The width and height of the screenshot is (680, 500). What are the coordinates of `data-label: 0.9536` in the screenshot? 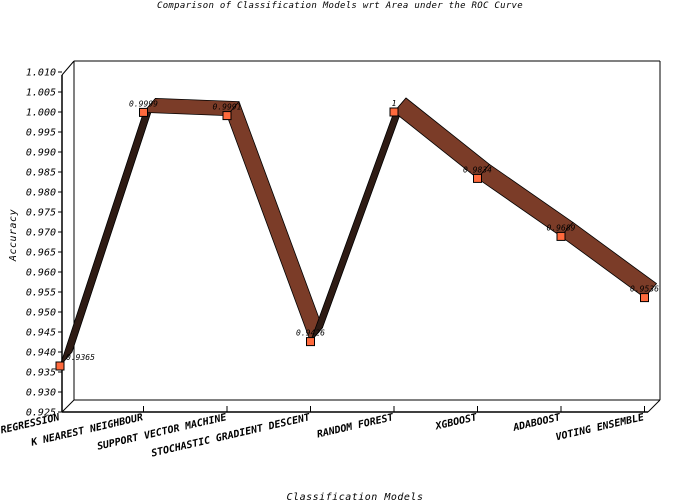 It's located at (644, 289).